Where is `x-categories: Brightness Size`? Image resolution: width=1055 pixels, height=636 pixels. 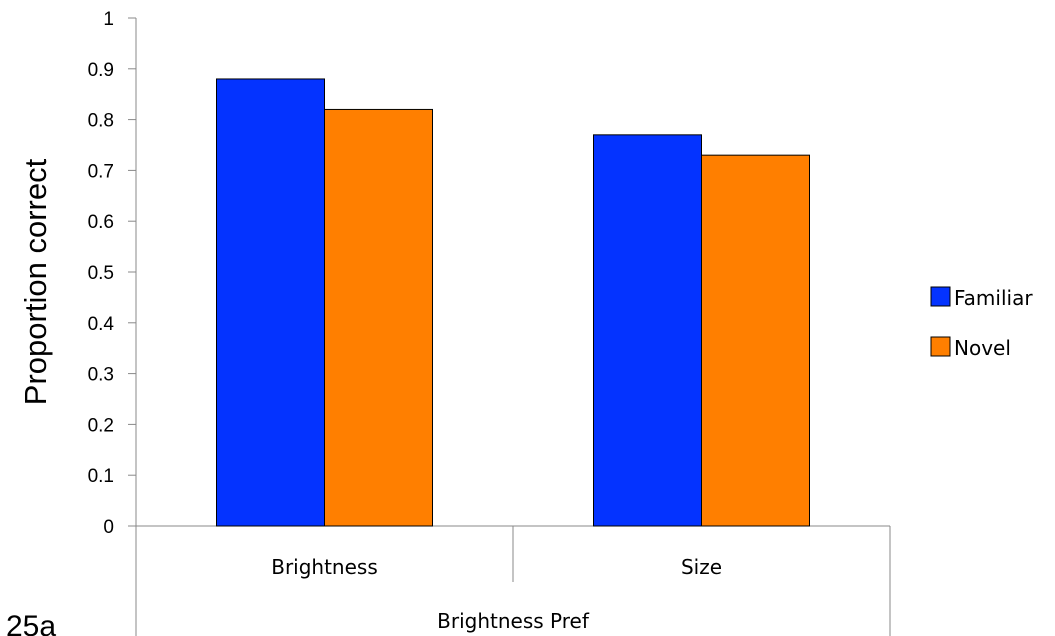
x-categories: Brightness Size is located at coordinates (496, 567).